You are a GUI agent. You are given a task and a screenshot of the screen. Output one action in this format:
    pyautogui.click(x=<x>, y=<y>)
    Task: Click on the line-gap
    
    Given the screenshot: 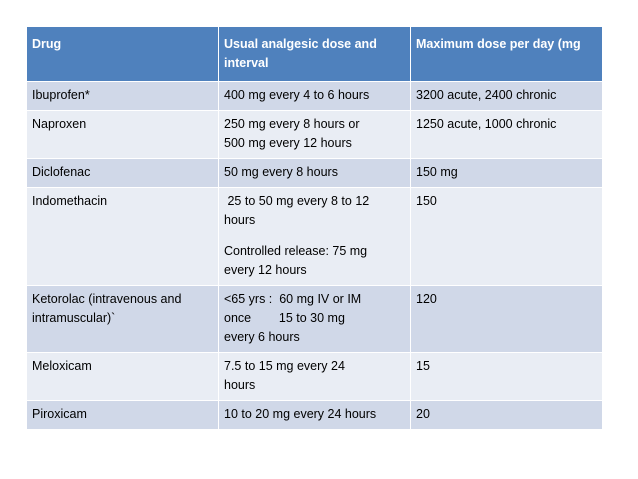 What is the action you would take?
    pyautogui.click(x=314, y=236)
    